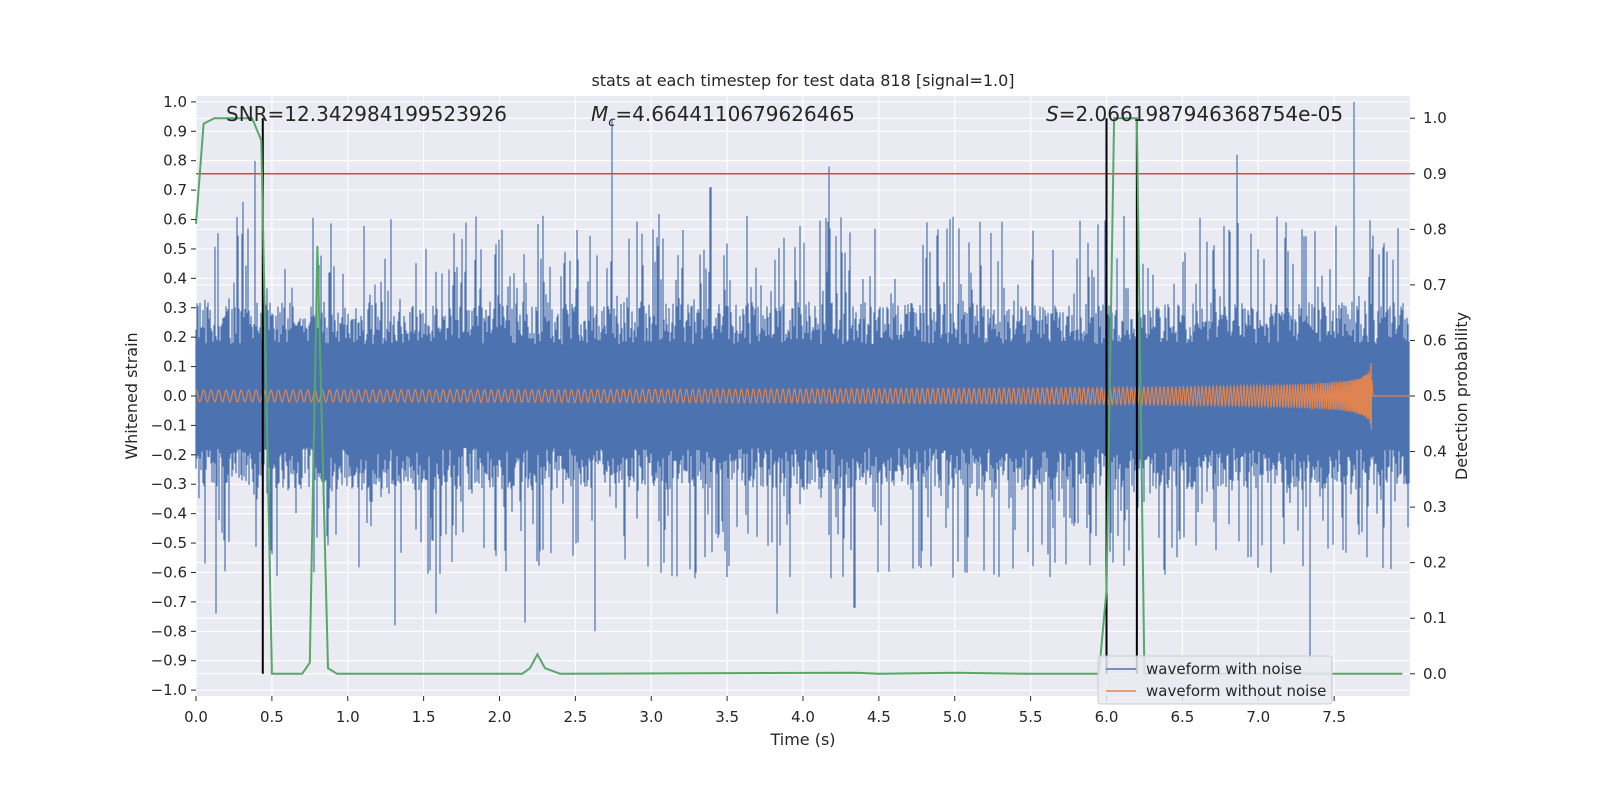  Describe the element at coordinates (1107, 717) in the screenshot. I see `x-tick-label: 6.0` at that location.